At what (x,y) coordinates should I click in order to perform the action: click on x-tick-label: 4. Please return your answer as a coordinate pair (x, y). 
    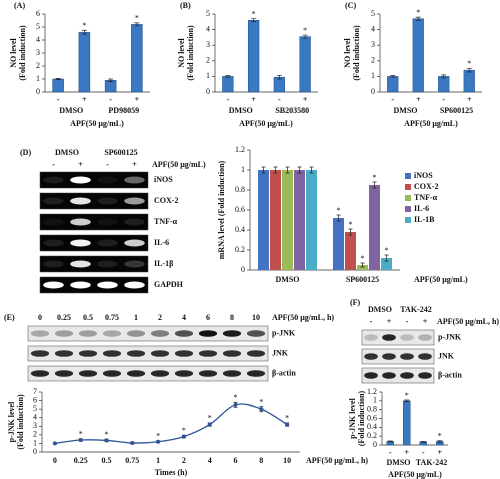
    Looking at the image, I should click on (210, 460).